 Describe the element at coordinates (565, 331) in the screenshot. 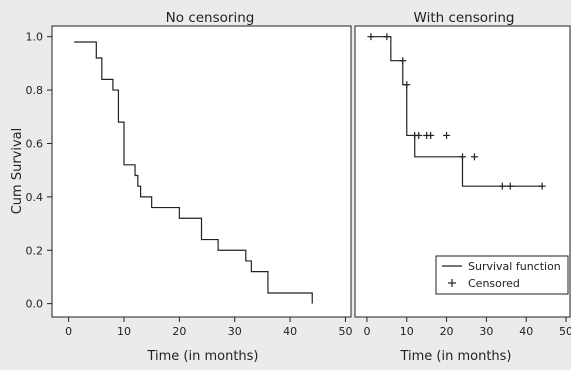

I see `x-tick-label-with-censoring: 50` at that location.